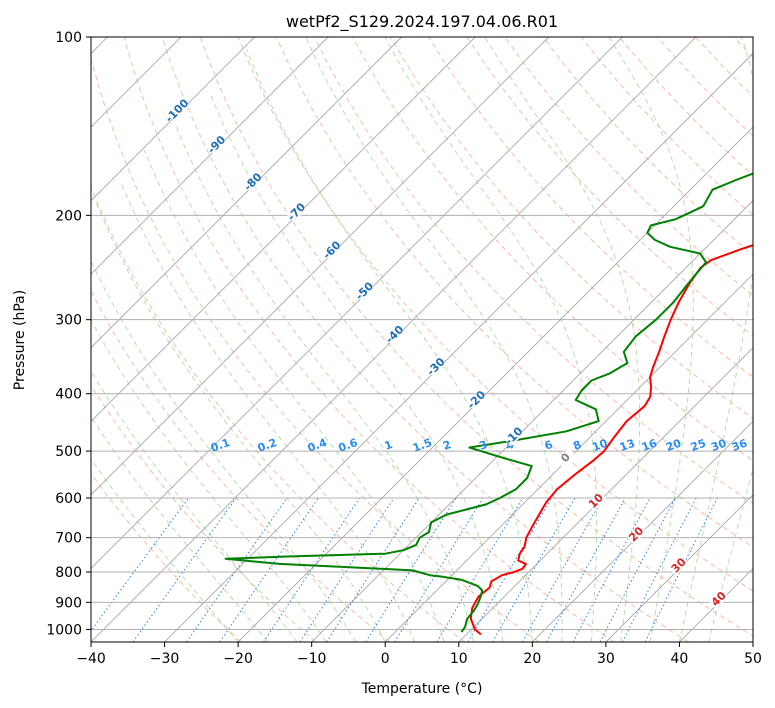 Image resolution: width=775 pixels, height=708 pixels. I want to click on mixing-ratio-label: 16, so click(649, 446).